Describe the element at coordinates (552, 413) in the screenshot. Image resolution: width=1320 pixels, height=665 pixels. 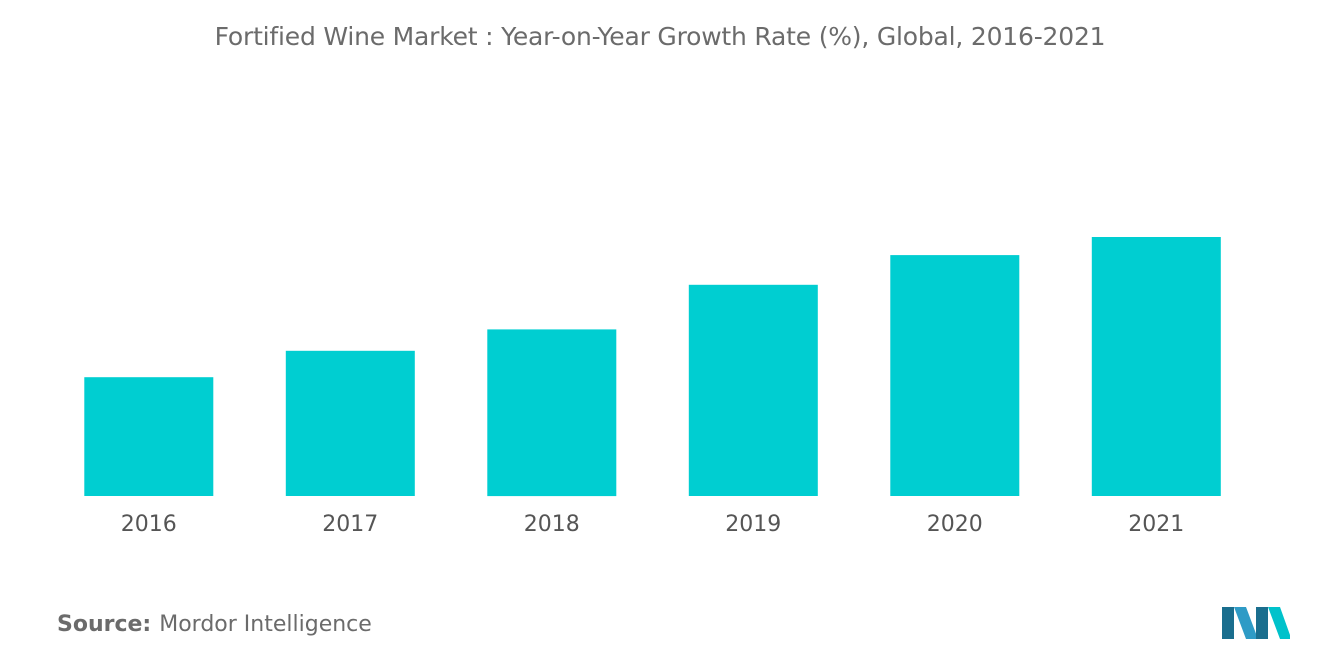
I see `bar-2018` at that location.